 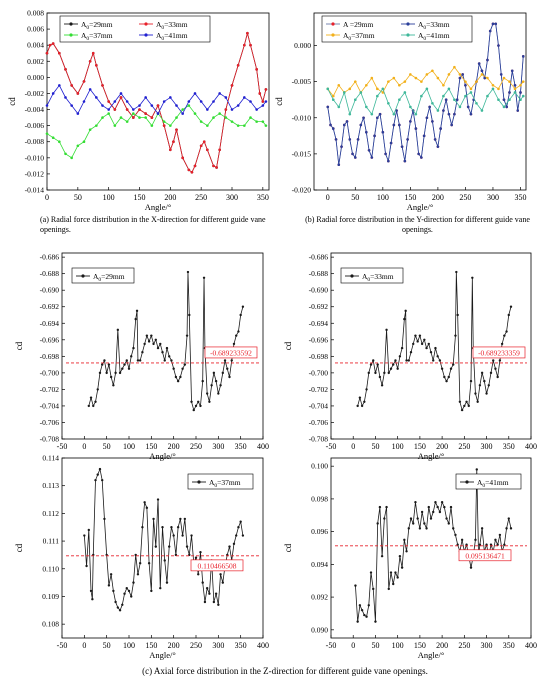 I want to click on x-tick-label: 250, so click(x=464, y=645).